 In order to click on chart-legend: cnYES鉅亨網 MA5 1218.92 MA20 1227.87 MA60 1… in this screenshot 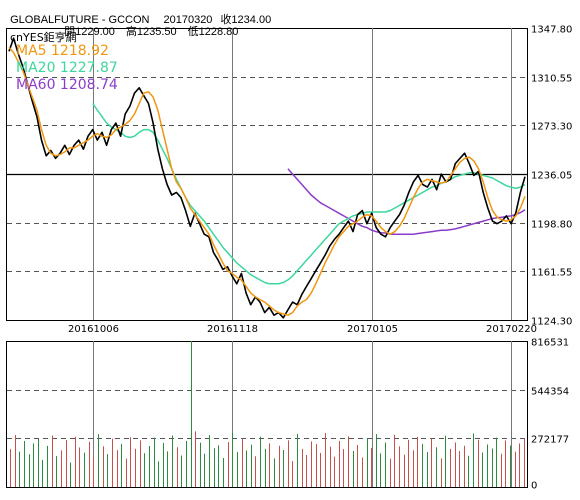, I will do `click(64, 61)`.